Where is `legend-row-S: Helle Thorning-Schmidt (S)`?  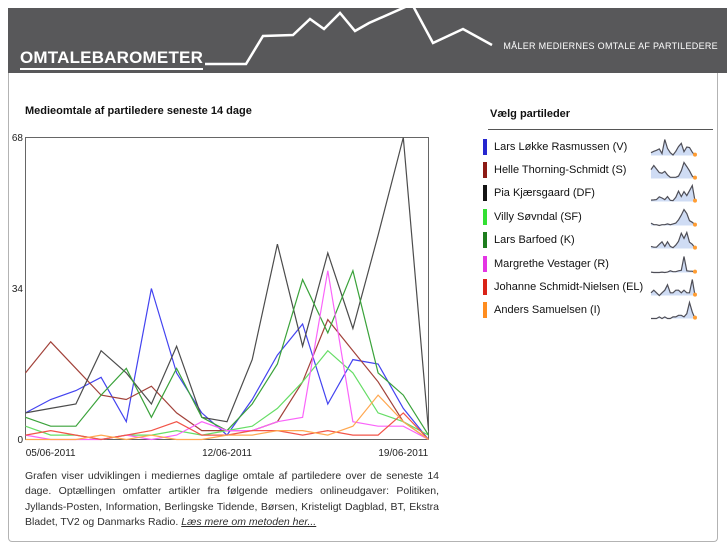
legend-row-S: Helle Thorning-Schmidt (S) is located at coordinates (599, 169).